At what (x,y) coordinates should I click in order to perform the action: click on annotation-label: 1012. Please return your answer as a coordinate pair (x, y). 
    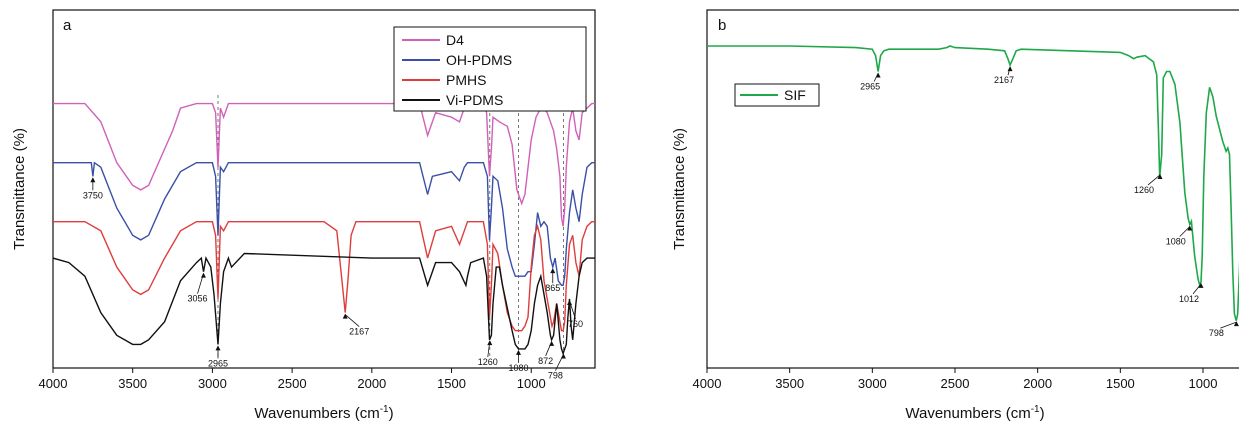
    Looking at the image, I should click on (1189, 299).